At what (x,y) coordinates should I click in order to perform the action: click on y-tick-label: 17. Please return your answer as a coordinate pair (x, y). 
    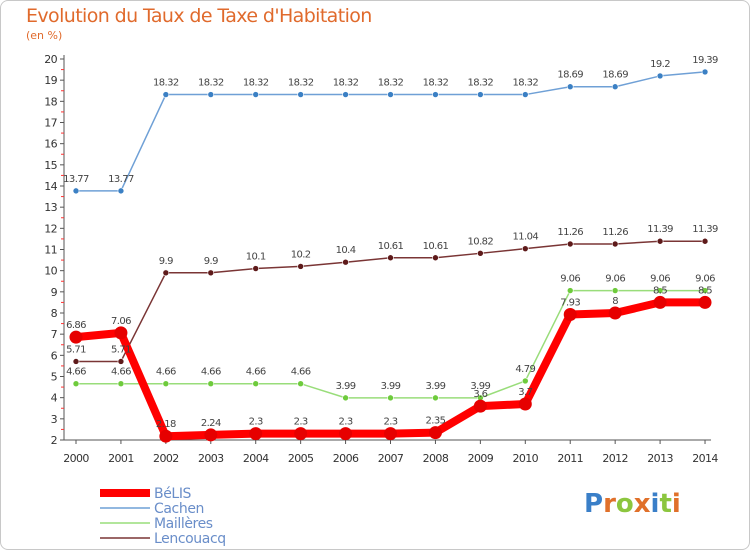
    Looking at the image, I should click on (50, 123).